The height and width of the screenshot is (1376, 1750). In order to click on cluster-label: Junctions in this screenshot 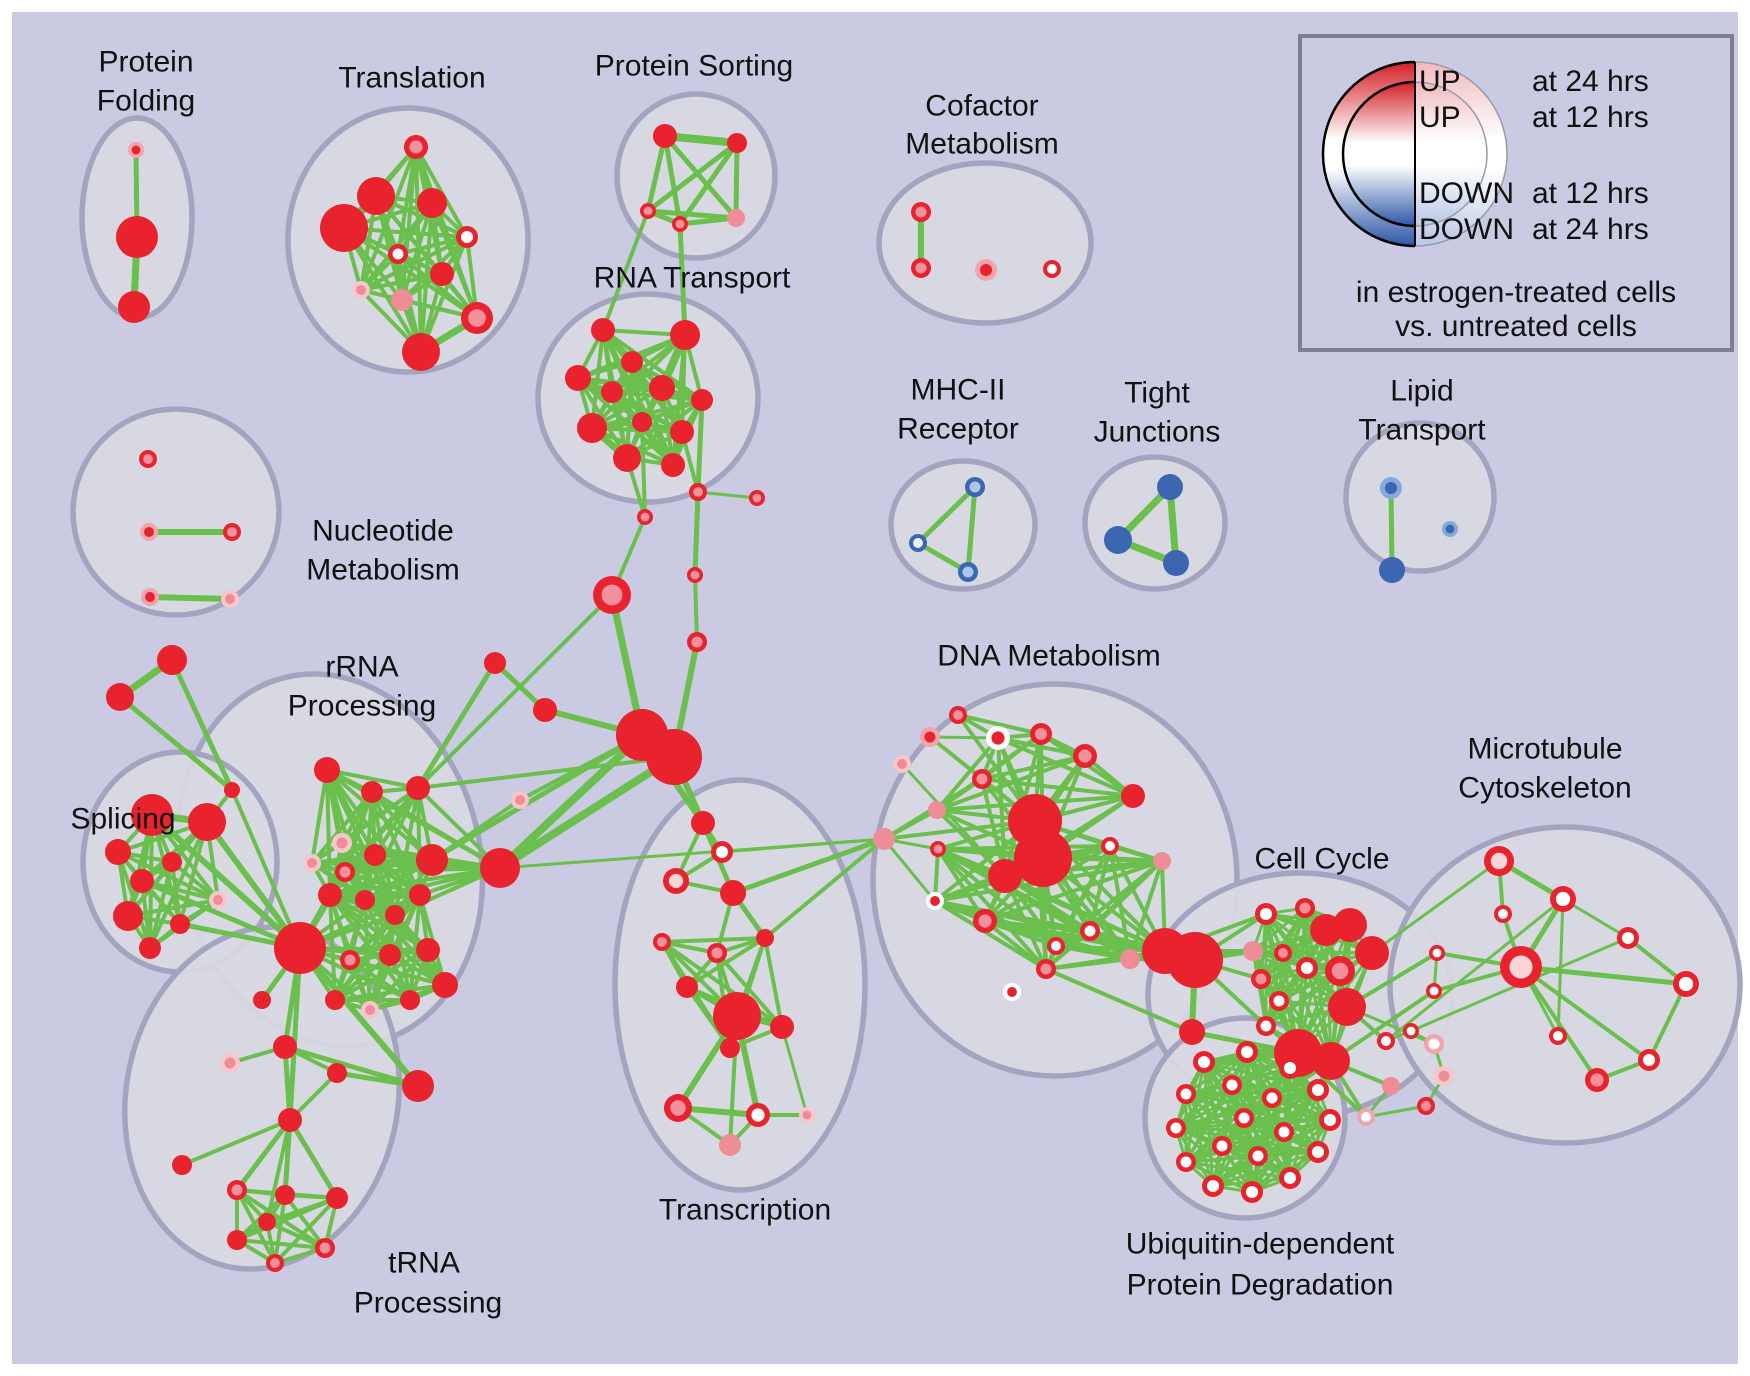, I will do `click(1157, 432)`.